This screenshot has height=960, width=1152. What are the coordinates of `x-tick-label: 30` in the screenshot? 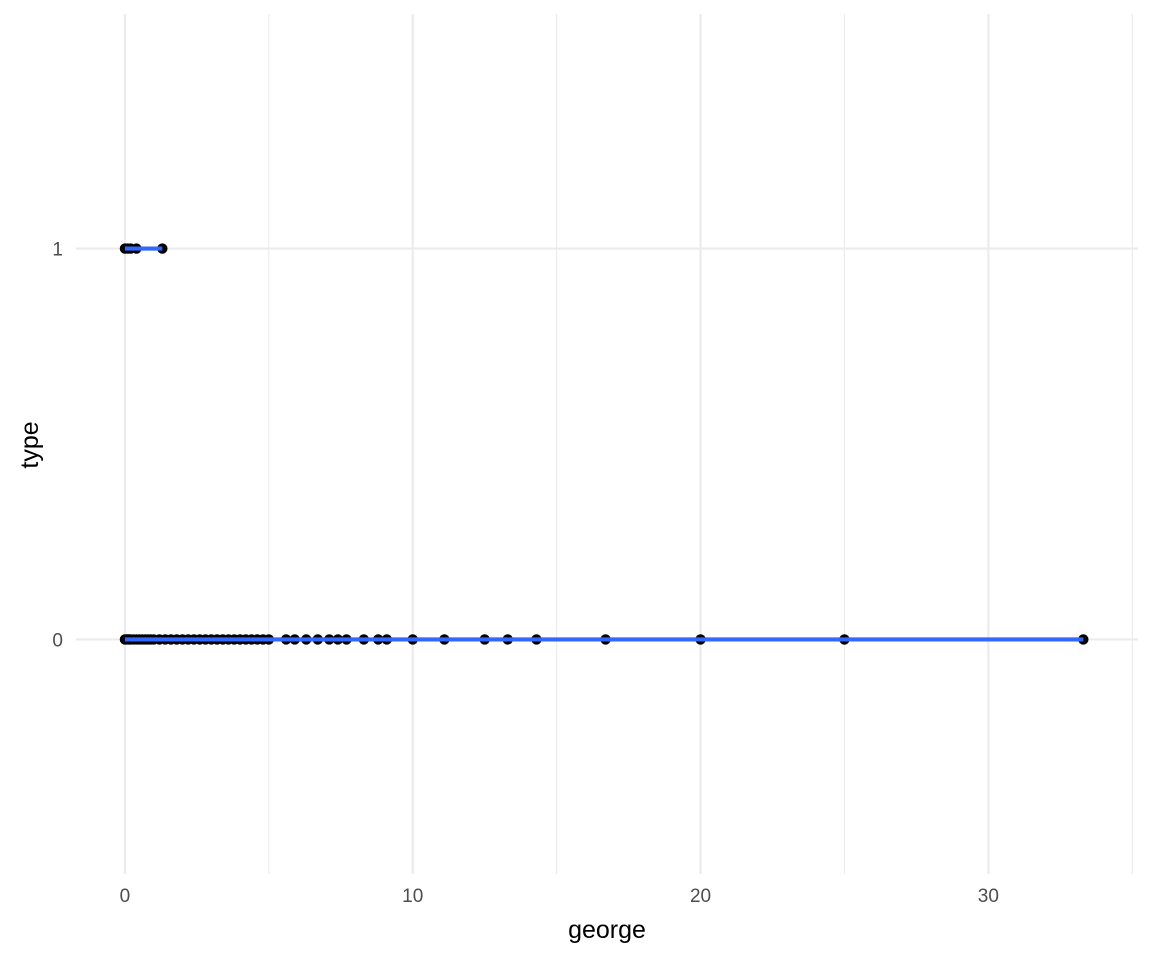 It's located at (988, 896).